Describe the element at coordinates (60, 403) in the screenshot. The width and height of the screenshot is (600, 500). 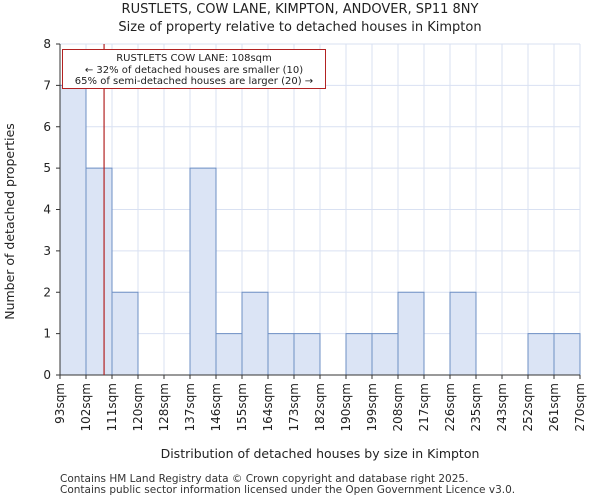
I see `x-tick-label: 93sqm` at that location.